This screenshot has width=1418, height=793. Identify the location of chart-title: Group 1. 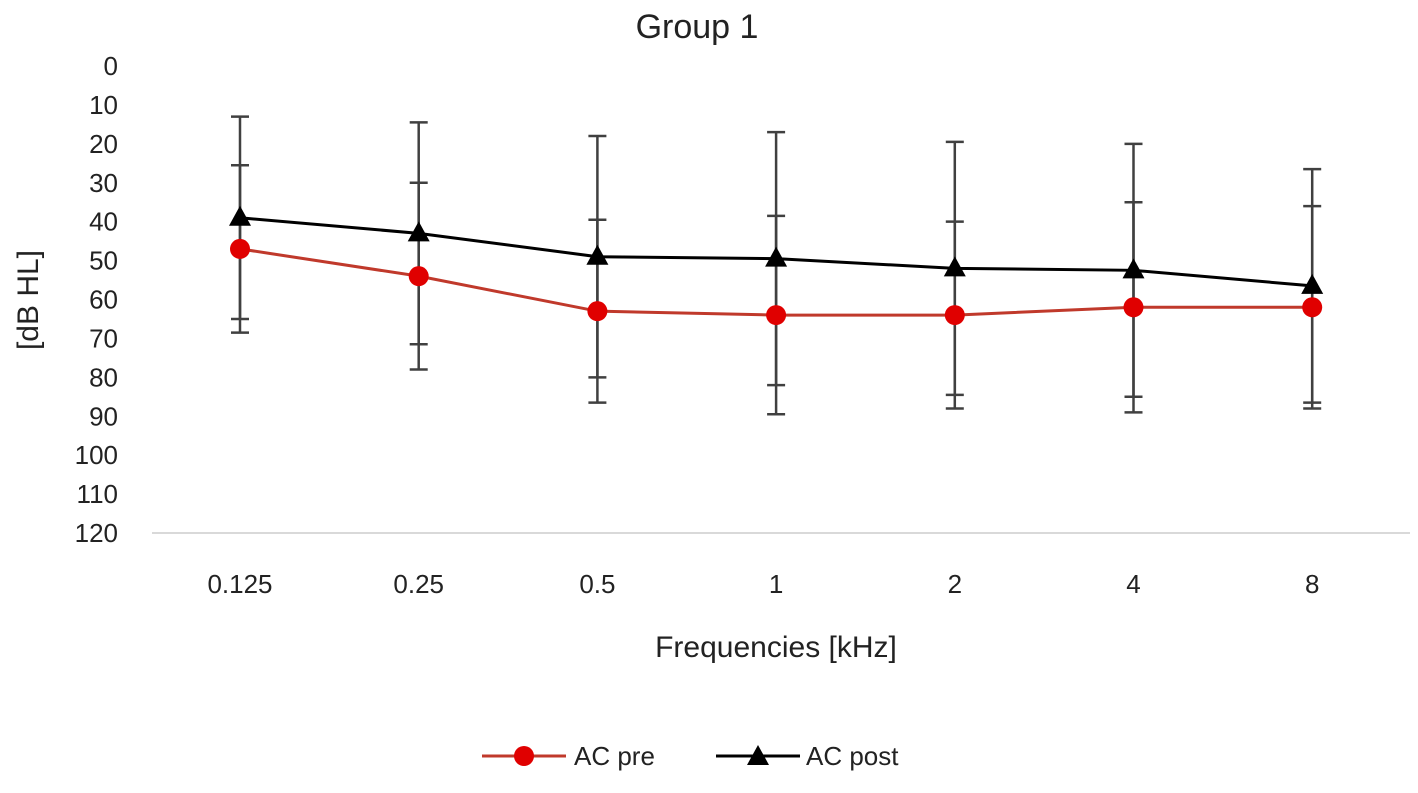
(697, 27).